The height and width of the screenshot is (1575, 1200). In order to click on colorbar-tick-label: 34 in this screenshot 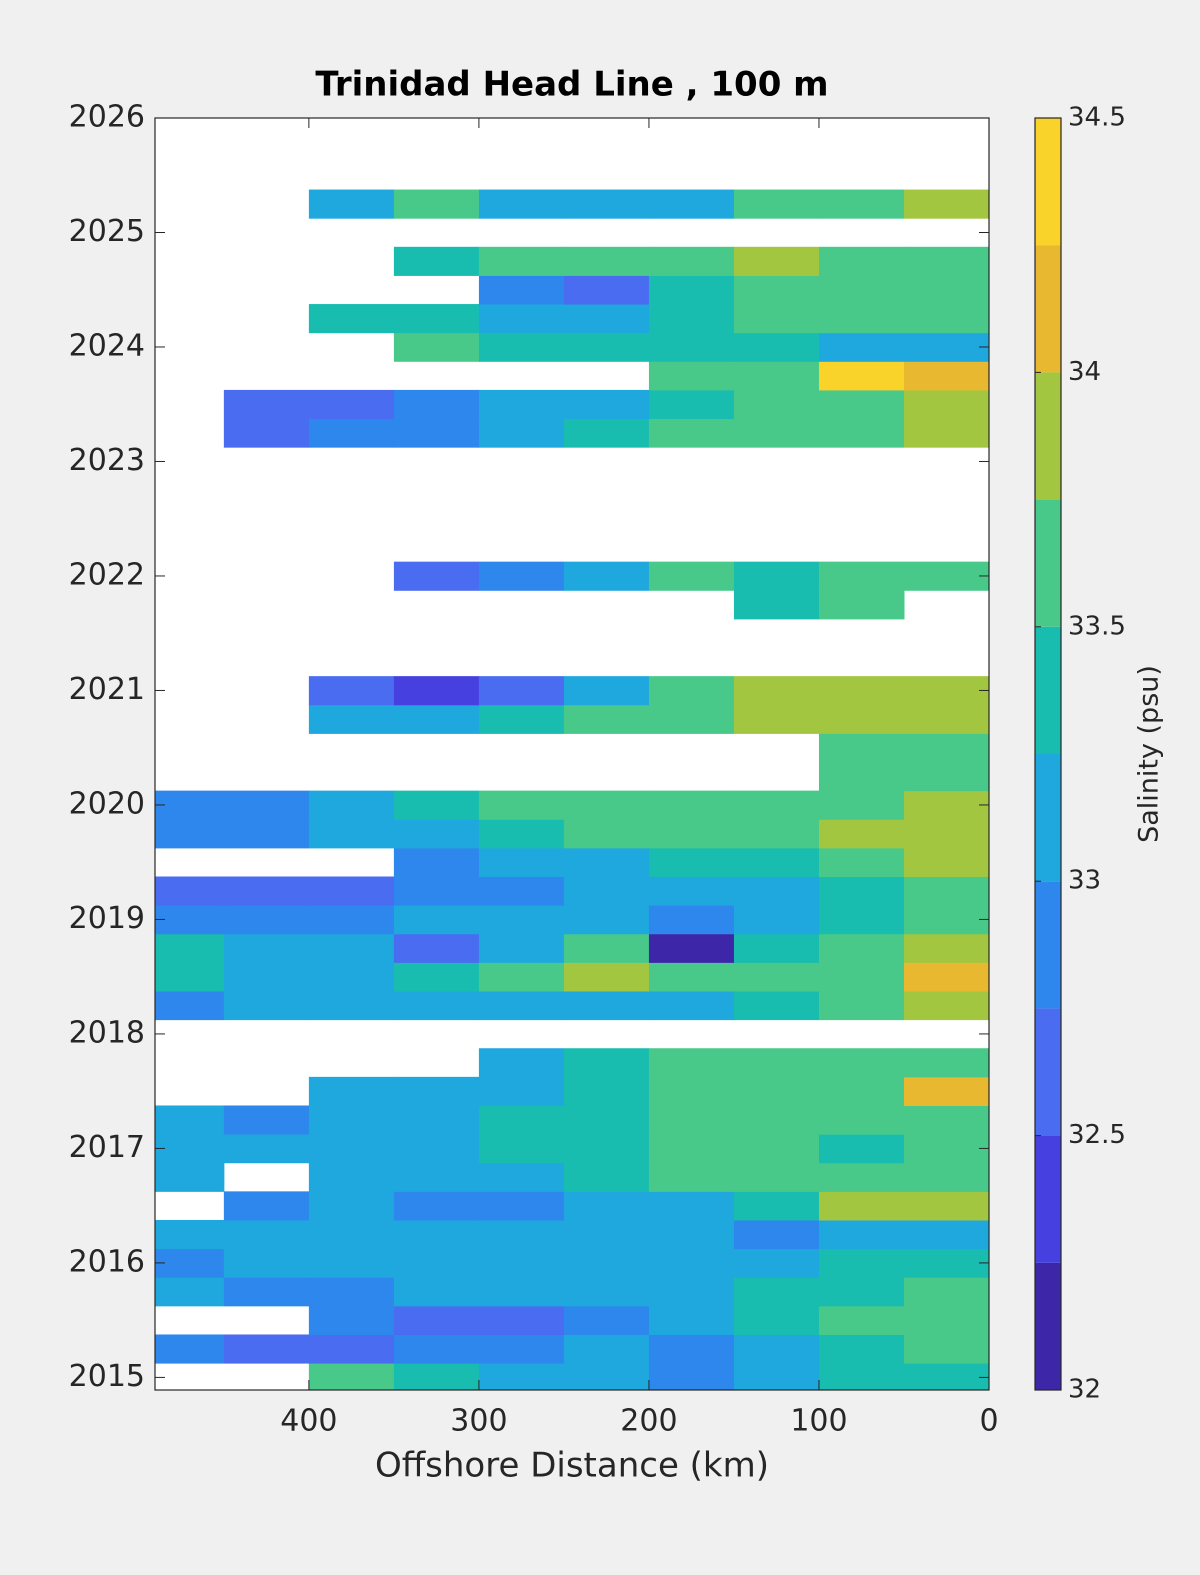, I will do `click(1084, 372)`.